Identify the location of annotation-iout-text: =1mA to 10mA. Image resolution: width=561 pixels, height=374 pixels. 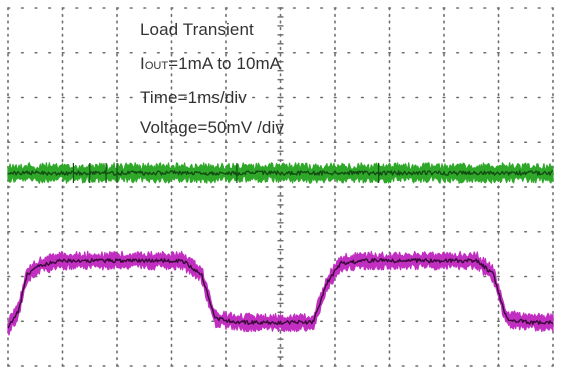
(225, 63).